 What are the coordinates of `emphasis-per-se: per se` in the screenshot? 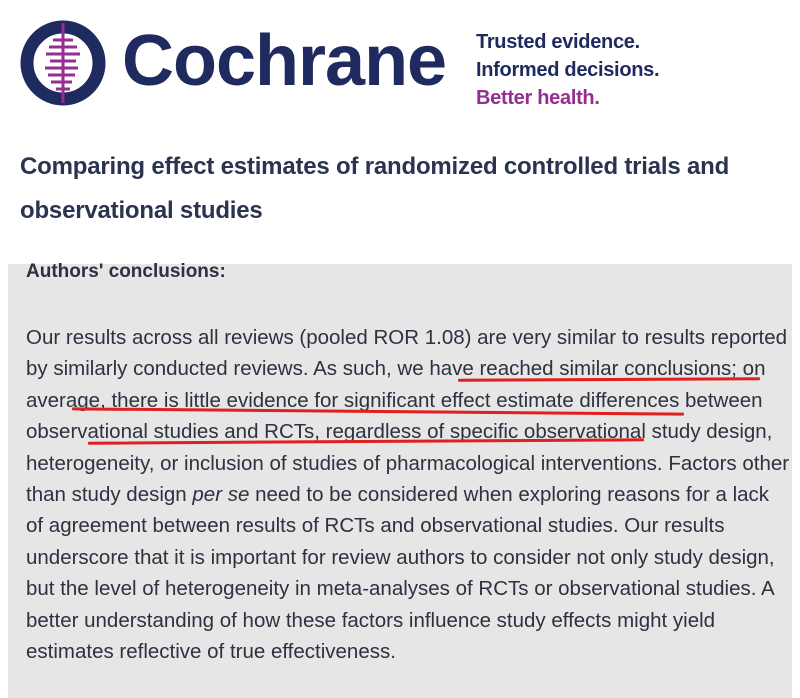 It's located at (221, 495).